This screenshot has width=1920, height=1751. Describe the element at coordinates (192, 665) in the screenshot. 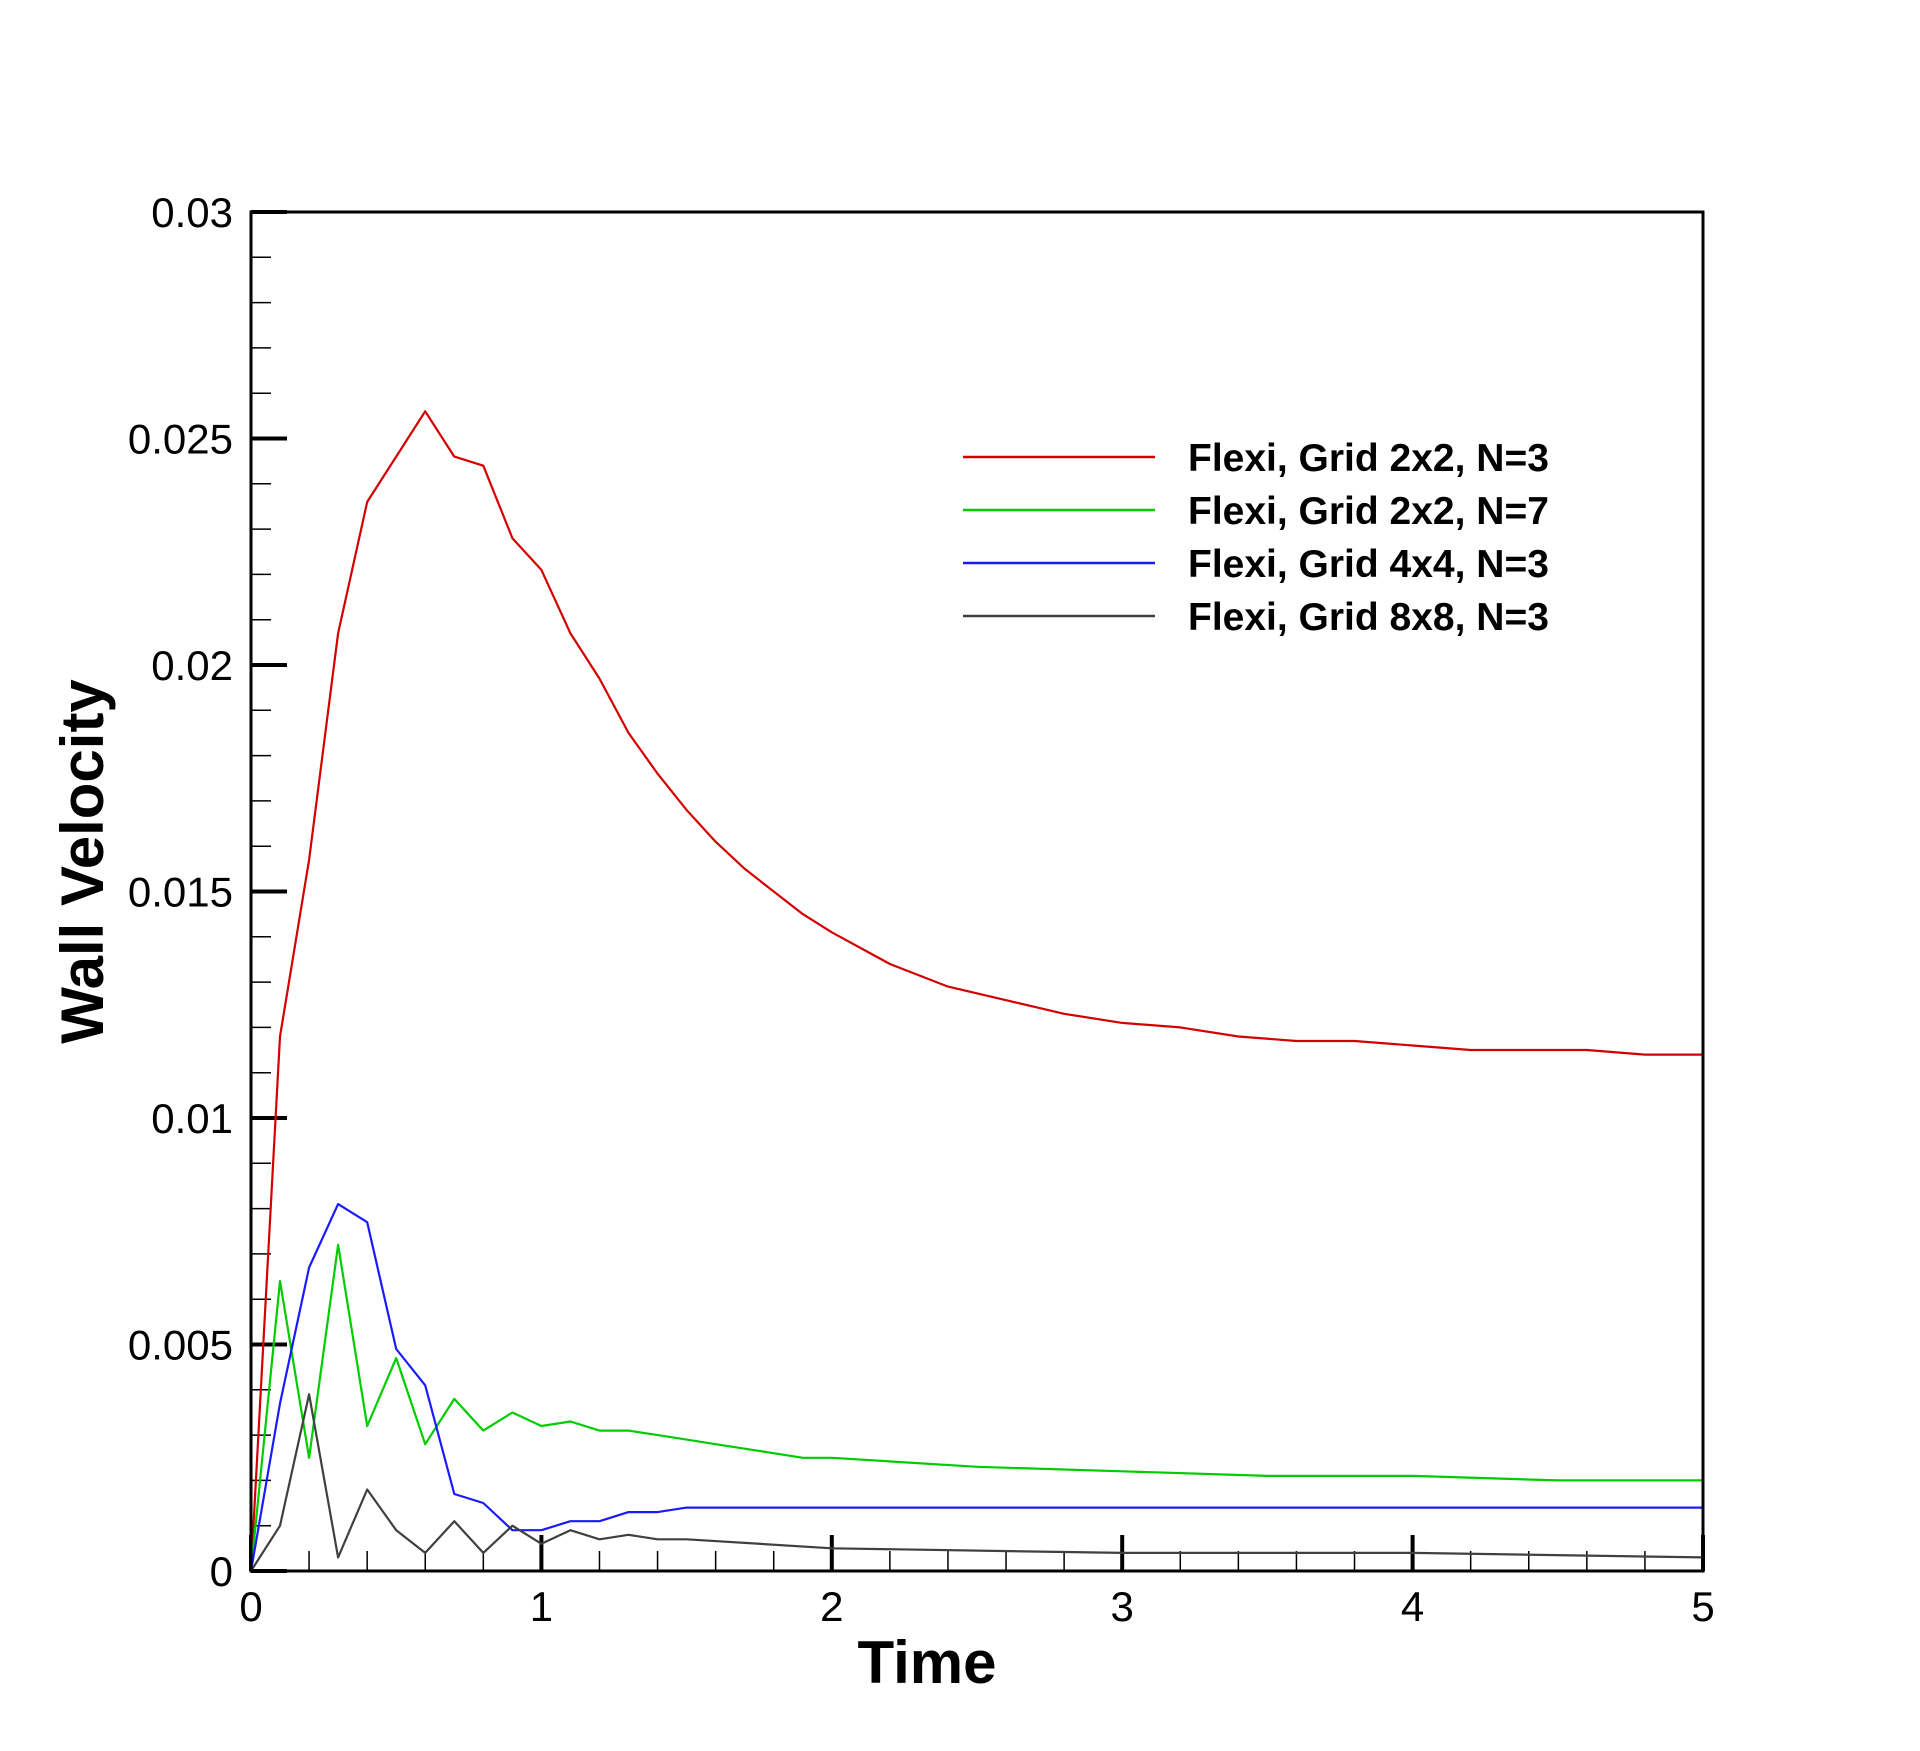

I see `y-tick-label: 0.02` at that location.